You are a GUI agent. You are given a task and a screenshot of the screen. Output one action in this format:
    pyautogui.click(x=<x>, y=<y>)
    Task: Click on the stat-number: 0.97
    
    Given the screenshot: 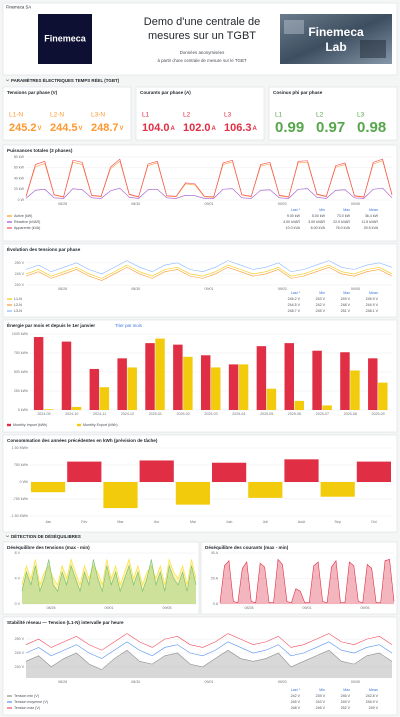 What is the action you would take?
    pyautogui.click(x=330, y=127)
    